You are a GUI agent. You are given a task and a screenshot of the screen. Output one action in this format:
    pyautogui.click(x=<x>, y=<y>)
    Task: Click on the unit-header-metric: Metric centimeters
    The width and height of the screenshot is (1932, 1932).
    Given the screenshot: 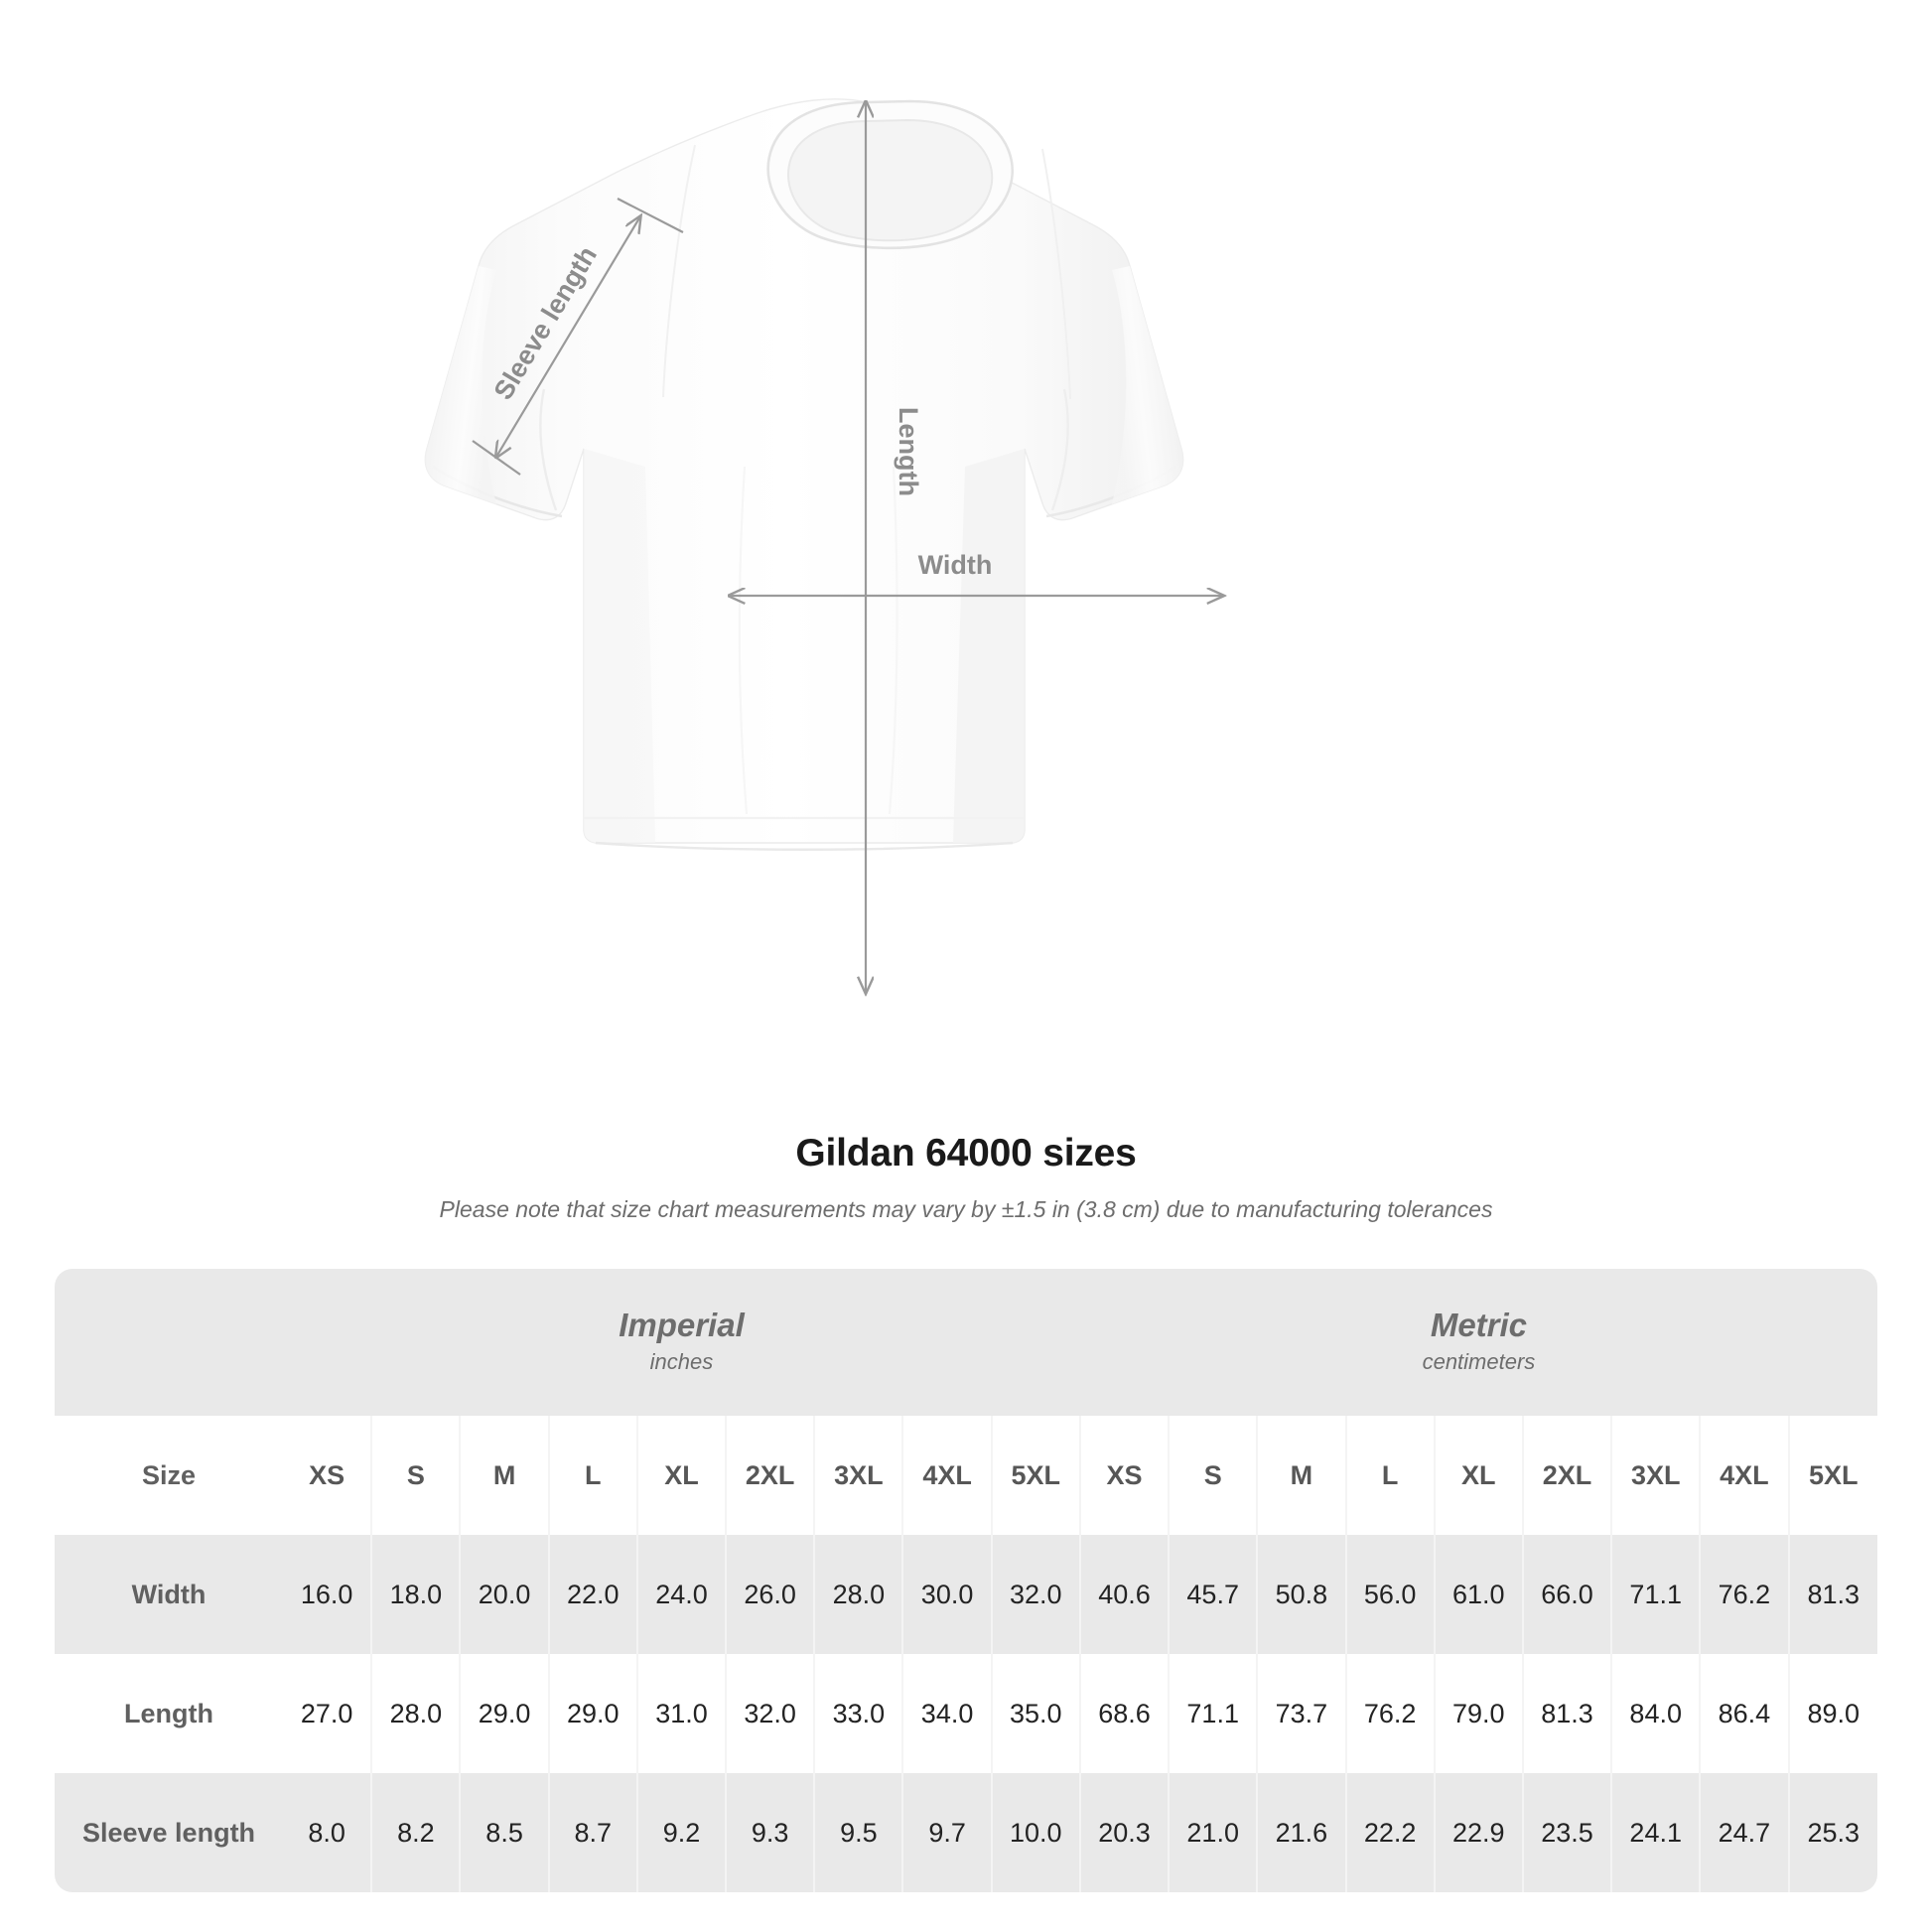 What is the action you would take?
    pyautogui.click(x=1478, y=1342)
    